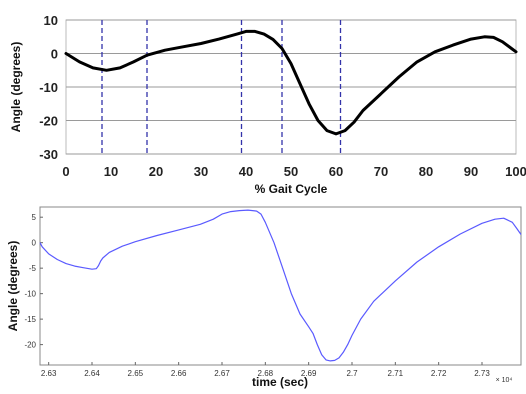 The width and height of the screenshot is (526, 394). Describe the element at coordinates (336, 171) in the screenshot. I see `gait-x-tick-label: 60` at that location.